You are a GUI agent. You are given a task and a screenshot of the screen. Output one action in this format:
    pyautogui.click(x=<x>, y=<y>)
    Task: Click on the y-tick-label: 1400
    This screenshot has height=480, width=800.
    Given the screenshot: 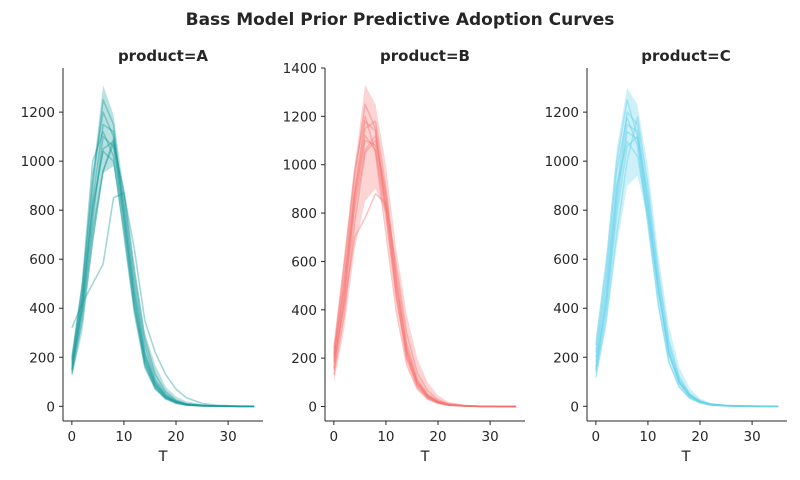 What is the action you would take?
    pyautogui.click(x=300, y=69)
    